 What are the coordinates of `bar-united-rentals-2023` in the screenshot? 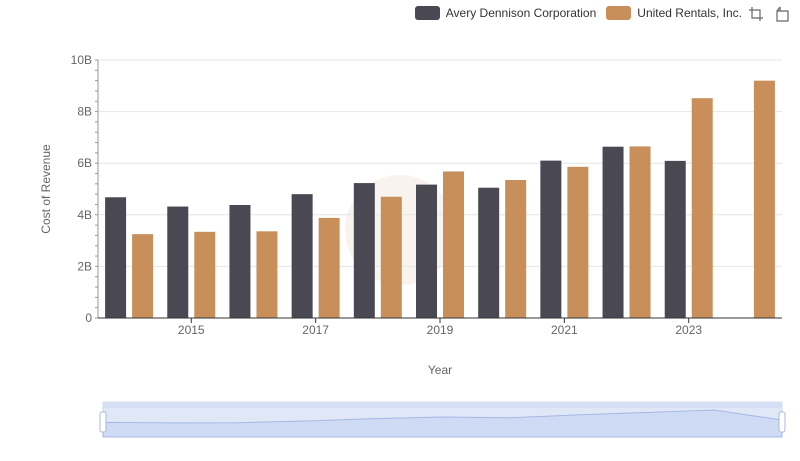 It's located at (702, 208).